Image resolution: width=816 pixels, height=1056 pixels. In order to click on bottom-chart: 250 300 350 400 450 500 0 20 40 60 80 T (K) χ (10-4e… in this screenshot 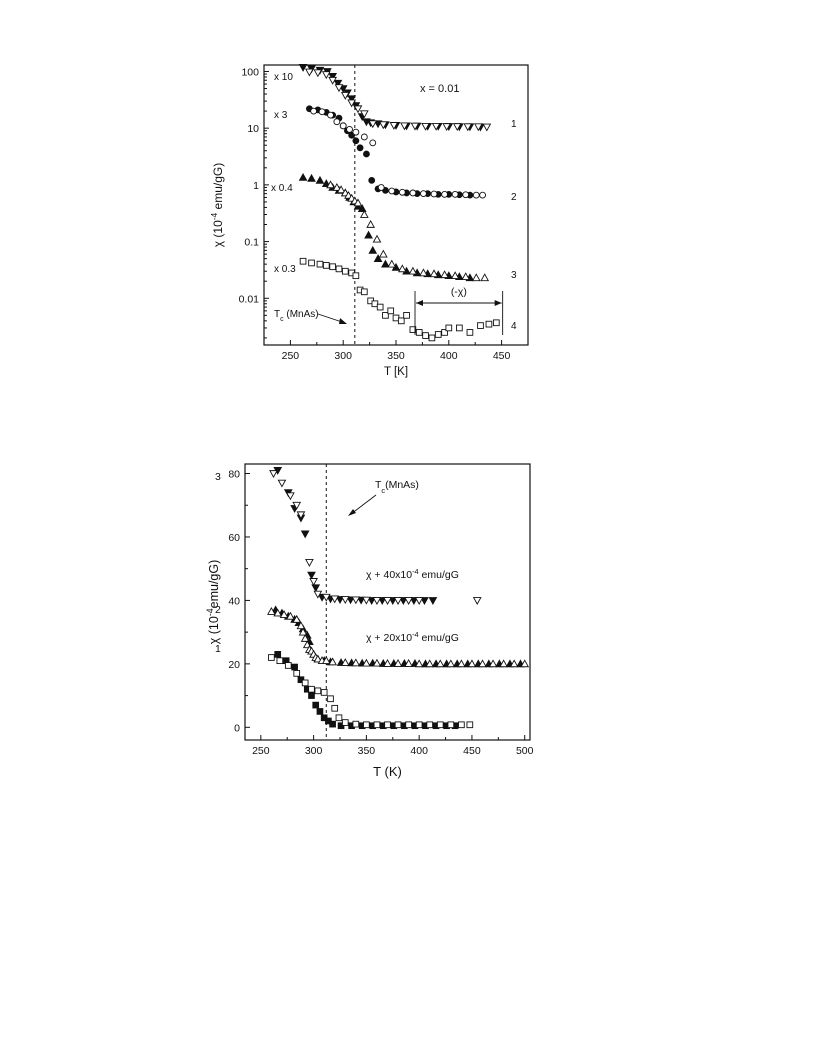, I will do `click(369, 621)`.